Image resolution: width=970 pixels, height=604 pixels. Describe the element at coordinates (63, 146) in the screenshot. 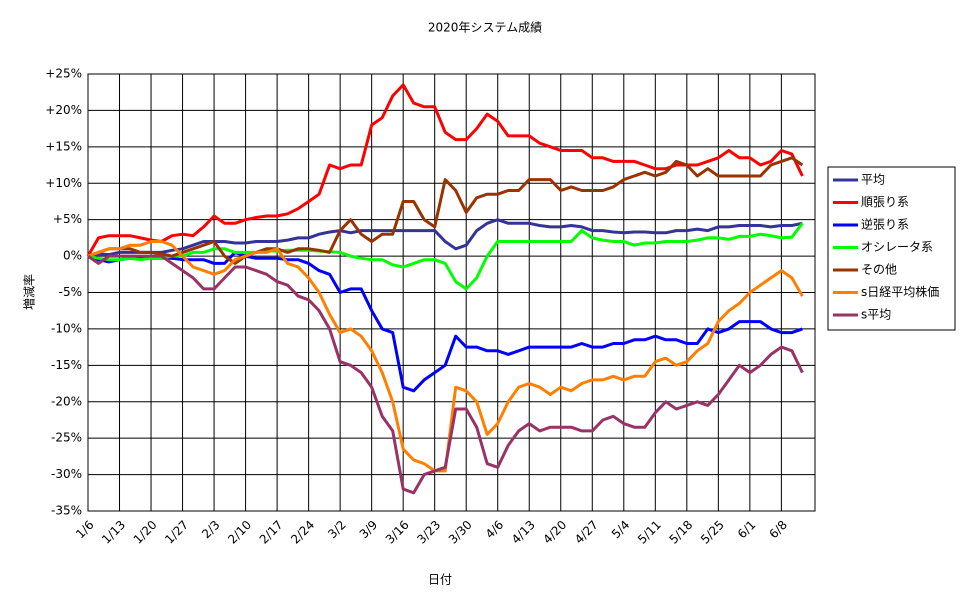

I see `y-tick-label: +15%` at that location.